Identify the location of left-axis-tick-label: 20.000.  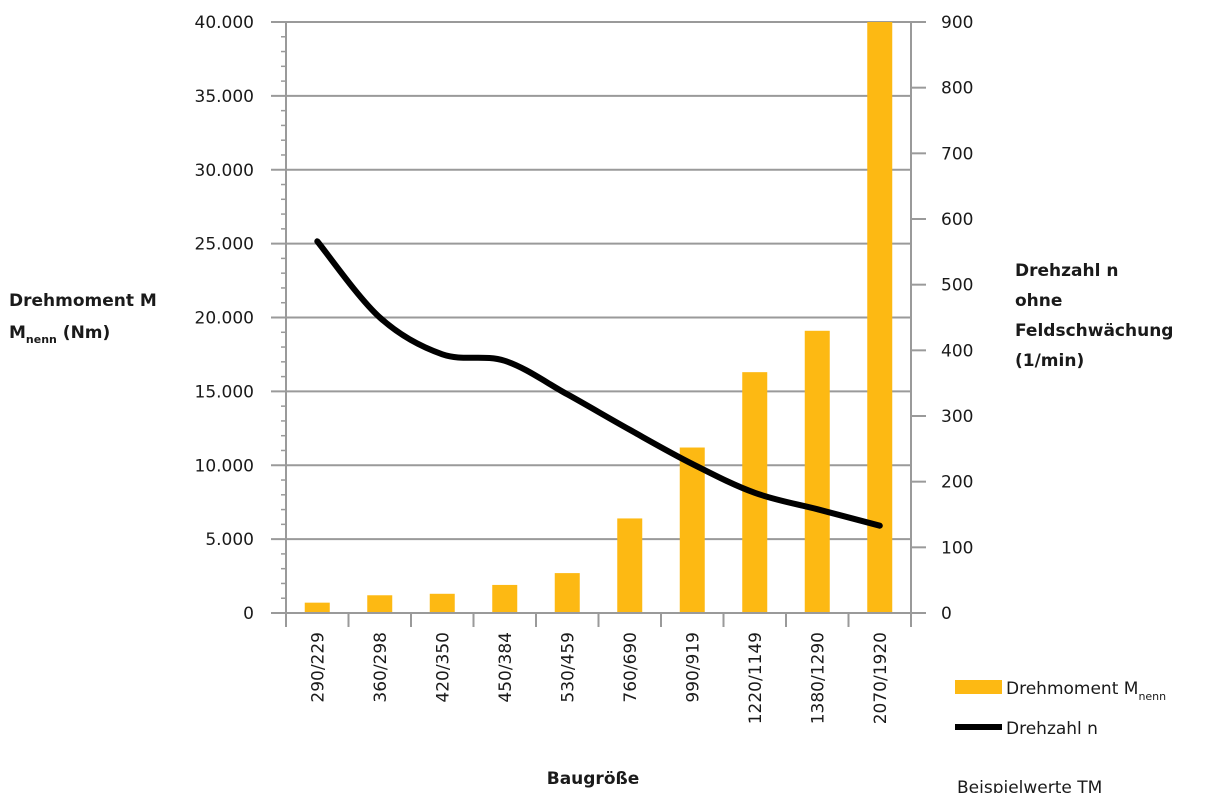
(224, 319).